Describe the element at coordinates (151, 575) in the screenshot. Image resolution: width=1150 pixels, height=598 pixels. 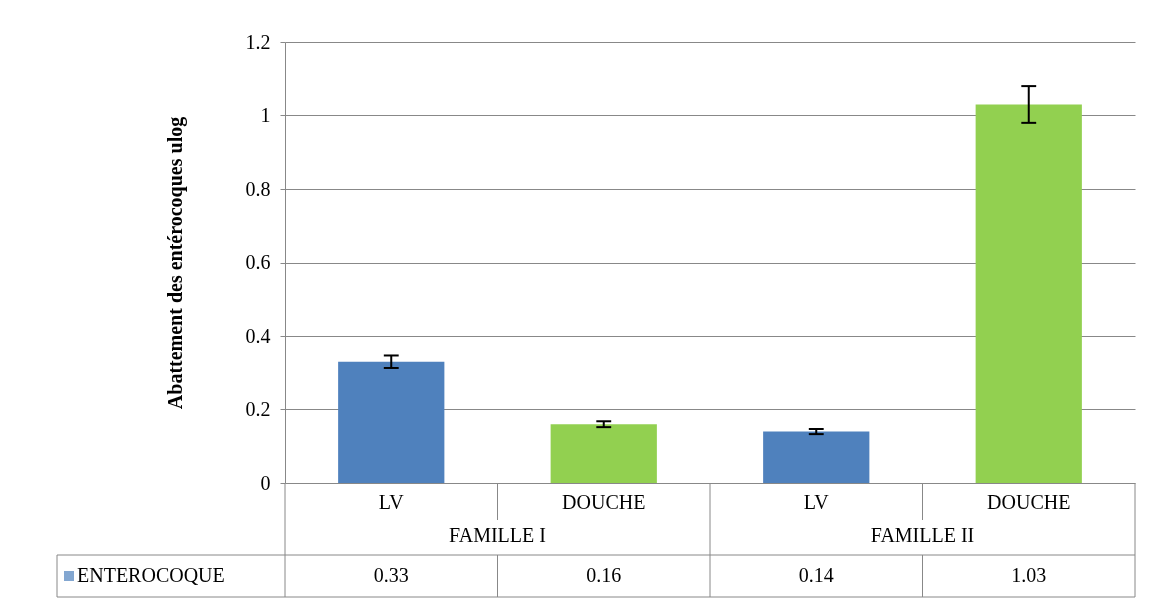
I see `legend-label: ENTEROCOQUE` at that location.